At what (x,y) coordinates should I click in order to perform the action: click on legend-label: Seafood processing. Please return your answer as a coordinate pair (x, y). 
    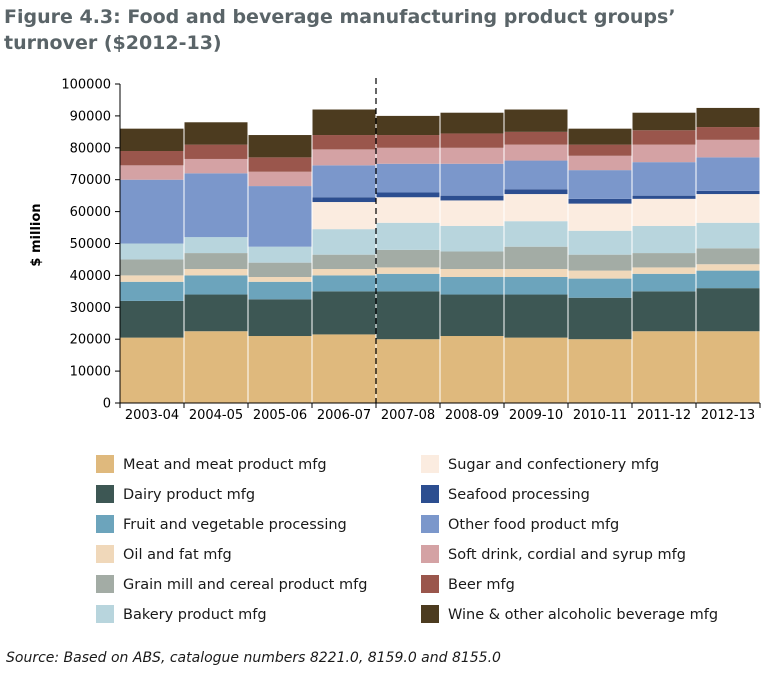
    Looking at the image, I should click on (519, 495).